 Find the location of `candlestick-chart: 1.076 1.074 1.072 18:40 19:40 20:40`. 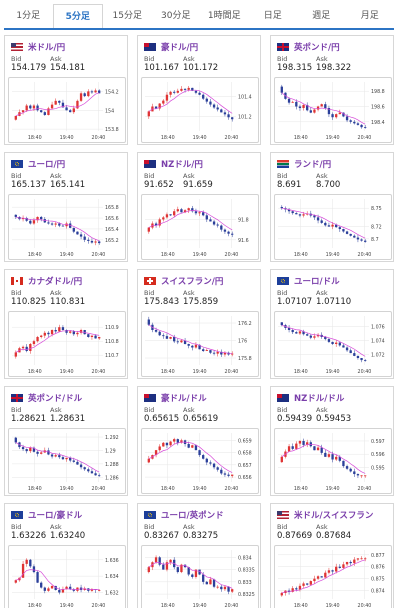

candlestick-chart: 1.076 1.074 1.072 18:40 19:40 20:40 is located at coordinates (333, 344).